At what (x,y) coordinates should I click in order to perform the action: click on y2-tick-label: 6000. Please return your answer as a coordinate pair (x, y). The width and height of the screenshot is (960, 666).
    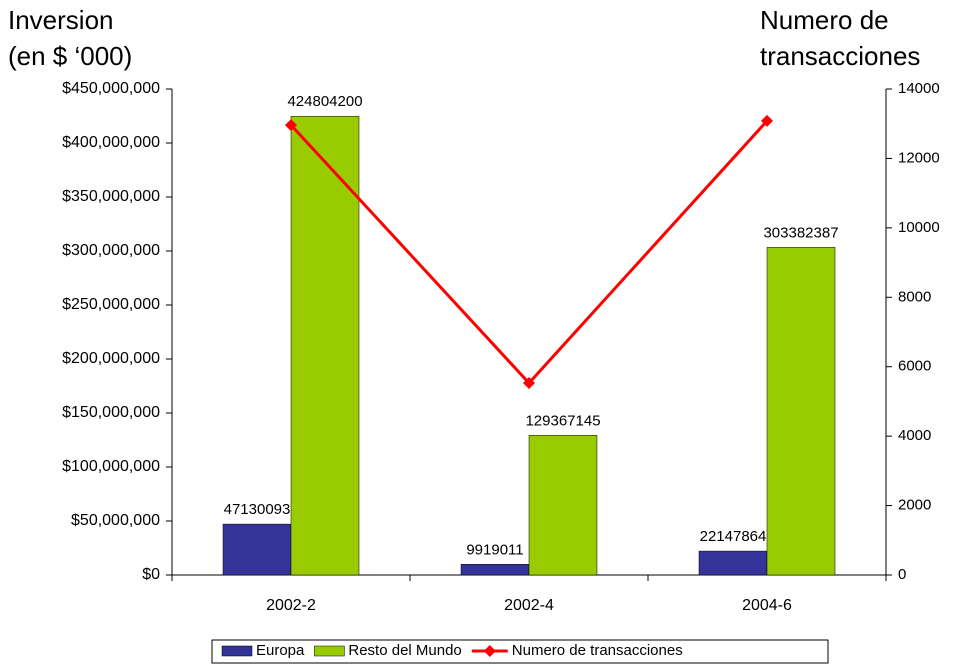
    Looking at the image, I should click on (914, 366).